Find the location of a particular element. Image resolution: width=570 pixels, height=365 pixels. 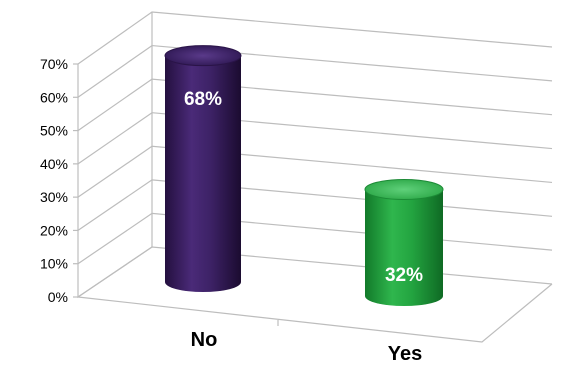

y-axis-line is located at coordinates (115, 181).